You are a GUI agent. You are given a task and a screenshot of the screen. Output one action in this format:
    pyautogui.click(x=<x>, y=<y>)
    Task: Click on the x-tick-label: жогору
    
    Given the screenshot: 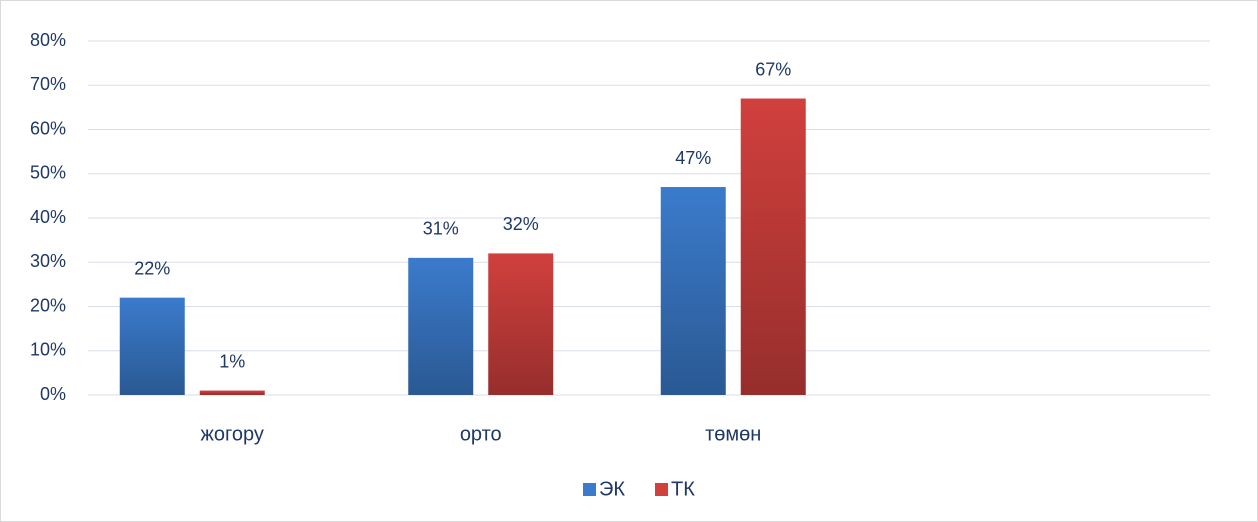 What is the action you would take?
    pyautogui.click(x=232, y=434)
    